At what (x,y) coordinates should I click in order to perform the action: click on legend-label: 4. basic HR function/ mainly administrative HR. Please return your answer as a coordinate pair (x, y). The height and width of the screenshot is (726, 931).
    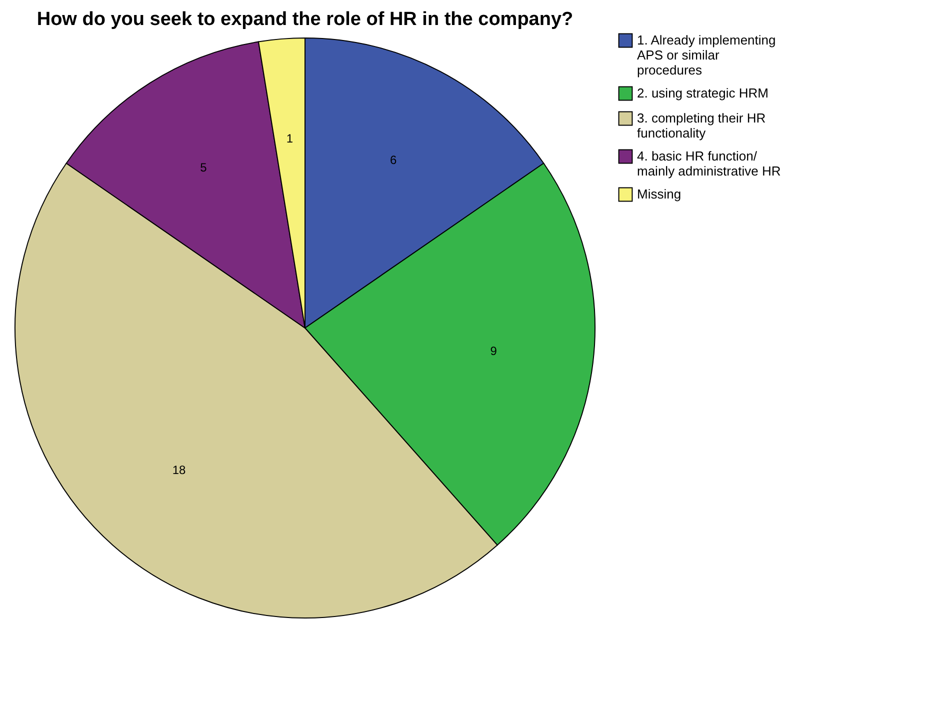
    Looking at the image, I should click on (709, 163).